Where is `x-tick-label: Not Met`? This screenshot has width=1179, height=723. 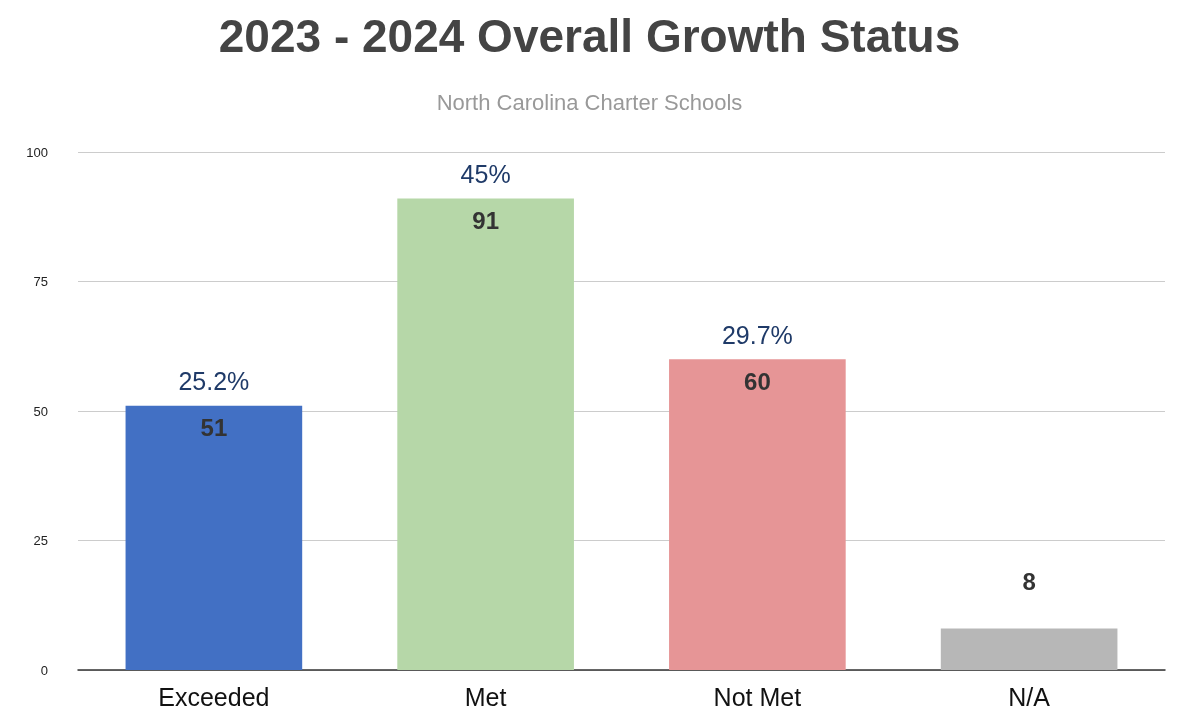 x-tick-label: Not Met is located at coordinates (757, 696).